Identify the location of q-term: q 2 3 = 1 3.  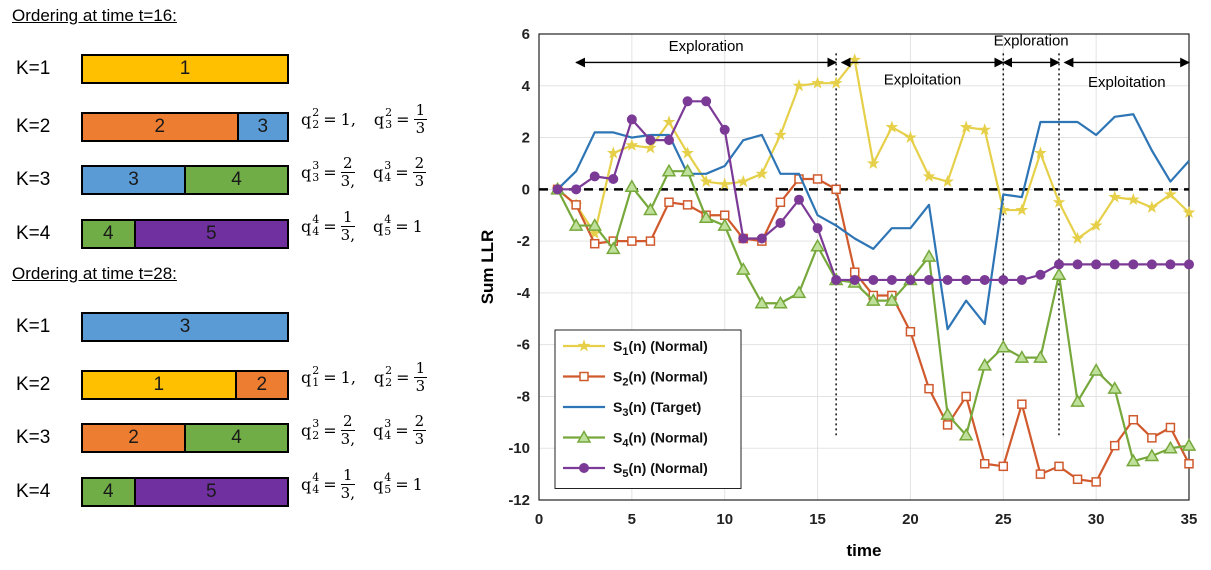
(400, 119).